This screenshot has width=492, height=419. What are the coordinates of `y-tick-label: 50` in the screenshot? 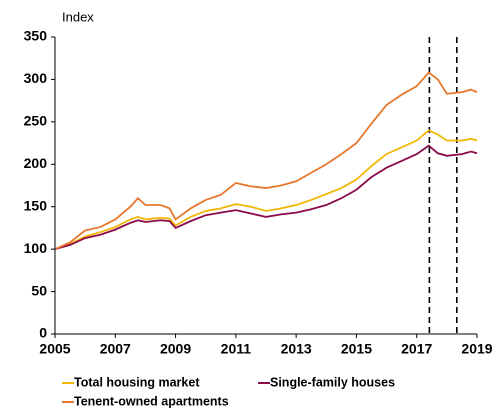 It's located at (39, 290).